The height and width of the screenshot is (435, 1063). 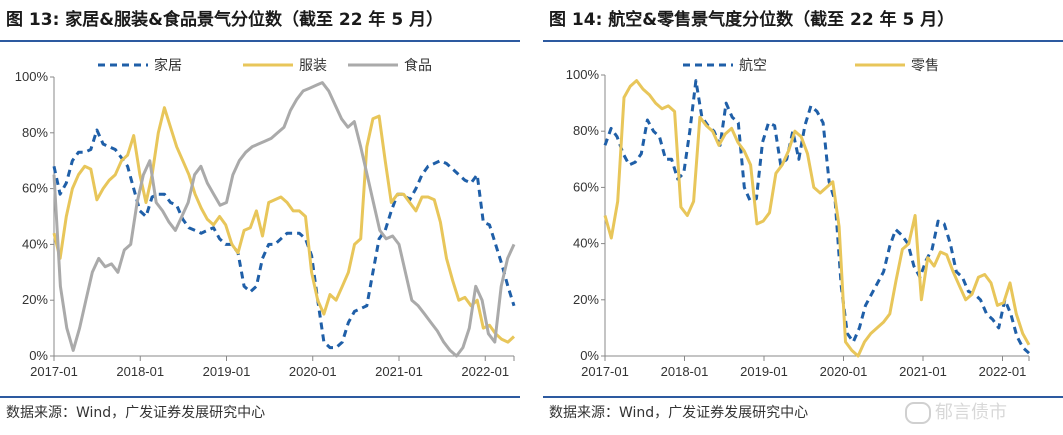 I want to click on chart-title: 图 13: 家居&服装&食品景气分位数（截至 22 年 5 月）, so click(x=225, y=20).